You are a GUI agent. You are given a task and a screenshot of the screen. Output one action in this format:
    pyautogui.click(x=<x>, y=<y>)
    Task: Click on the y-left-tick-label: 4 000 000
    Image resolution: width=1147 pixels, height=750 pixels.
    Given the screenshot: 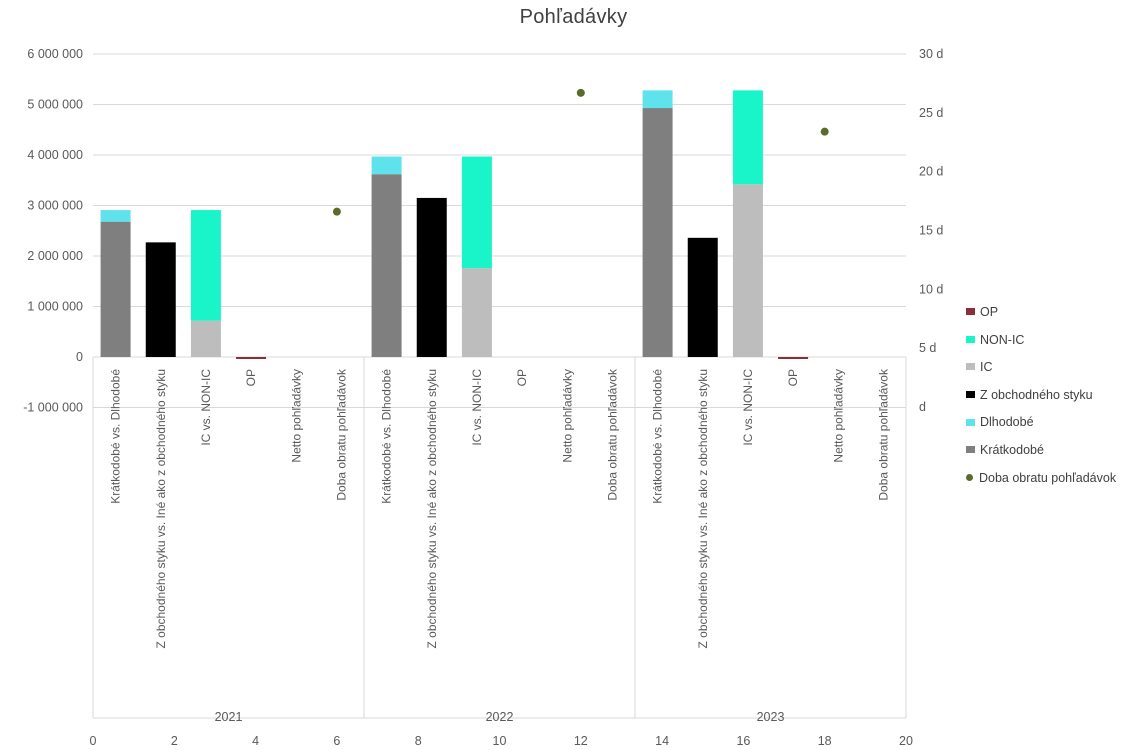 What is the action you would take?
    pyautogui.click(x=55, y=155)
    